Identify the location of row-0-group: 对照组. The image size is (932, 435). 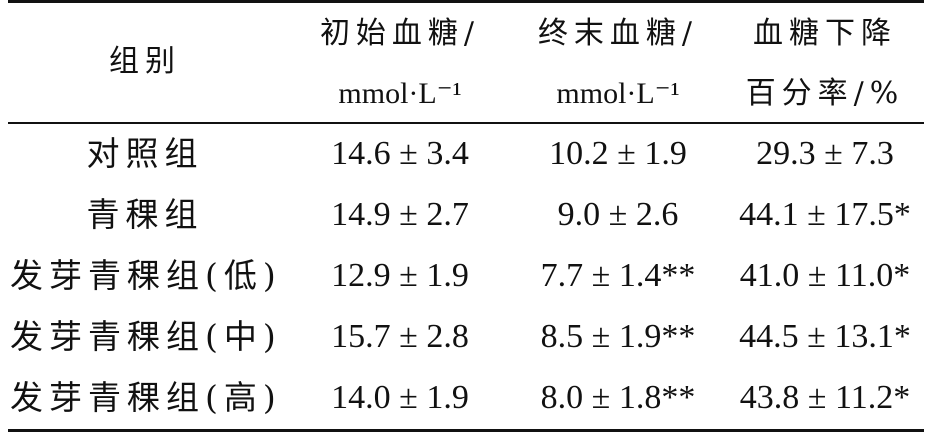
(145, 153).